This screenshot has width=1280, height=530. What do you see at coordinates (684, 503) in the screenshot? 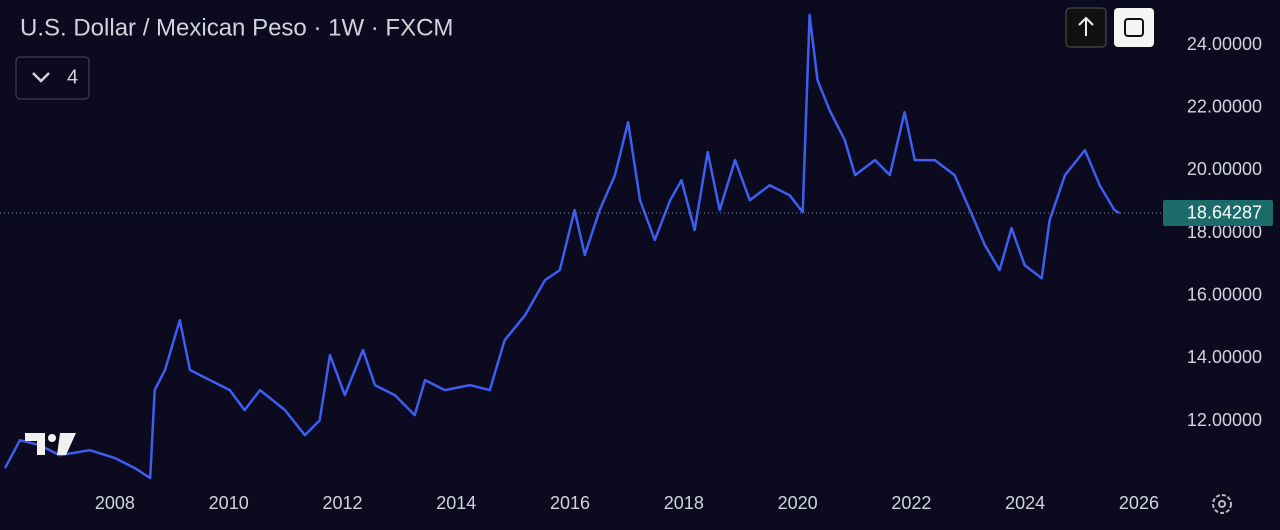
I see `x-tick-label: 2018` at bounding box center [684, 503].